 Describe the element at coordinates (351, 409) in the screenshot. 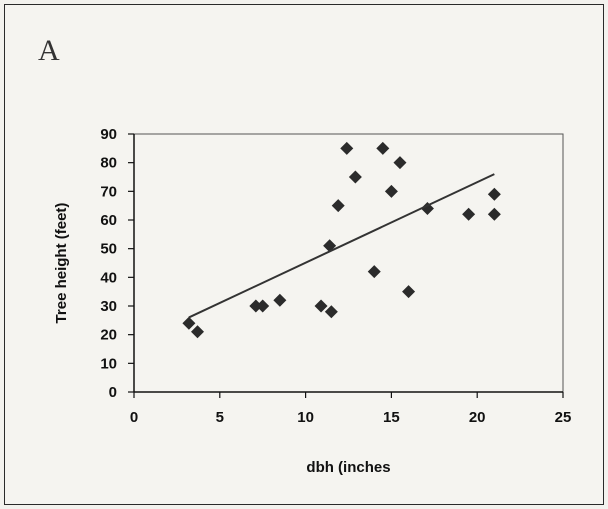

I see `x-axis-ticks: 0 5 10 15 20 25` at that location.